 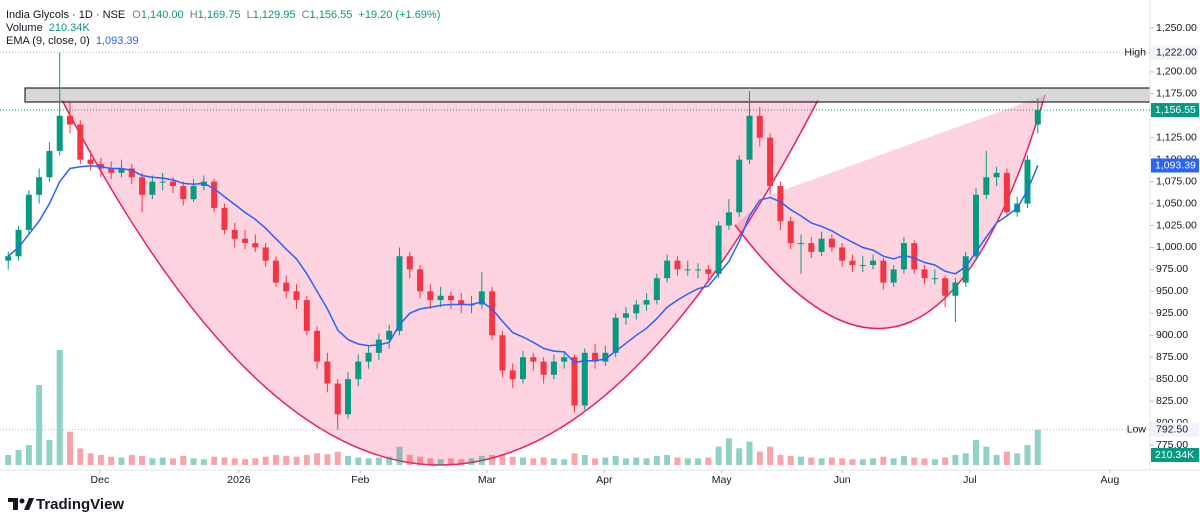 What do you see at coordinates (24, 28) in the screenshot?
I see `legend-name: Volume` at bounding box center [24, 28].